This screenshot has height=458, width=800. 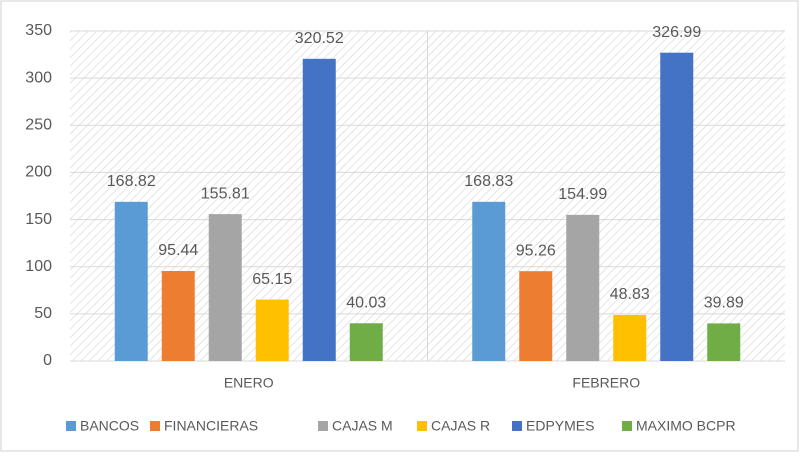 I want to click on y-tick-label: 0, so click(x=47, y=360).